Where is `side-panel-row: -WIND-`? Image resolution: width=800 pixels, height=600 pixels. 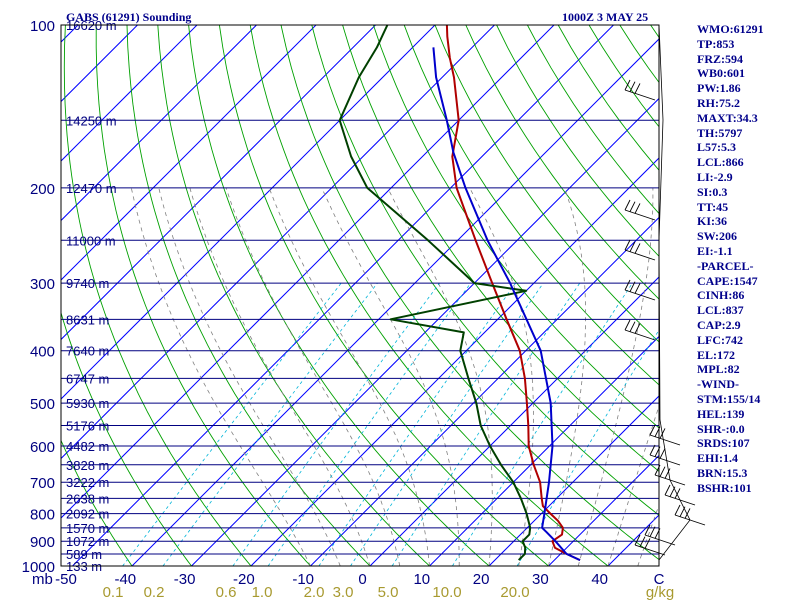
side-panel-row: -WIND- is located at coordinates (718, 384).